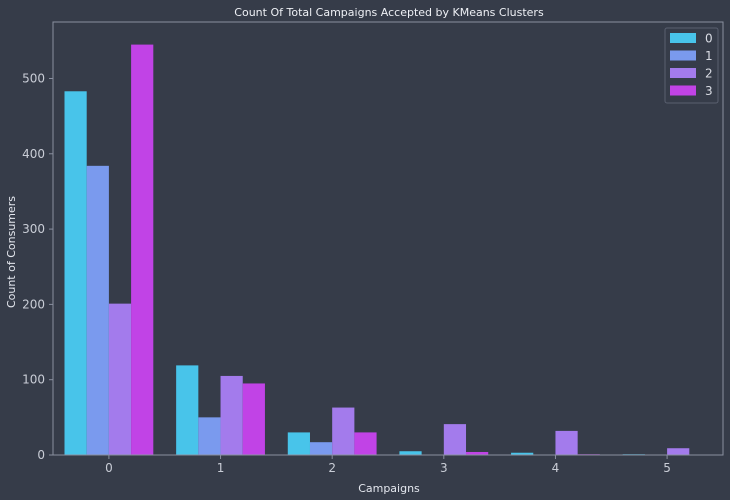 Image resolution: width=730 pixels, height=500 pixels. I want to click on y-axis-title: Count of Consumers, so click(11, 252).